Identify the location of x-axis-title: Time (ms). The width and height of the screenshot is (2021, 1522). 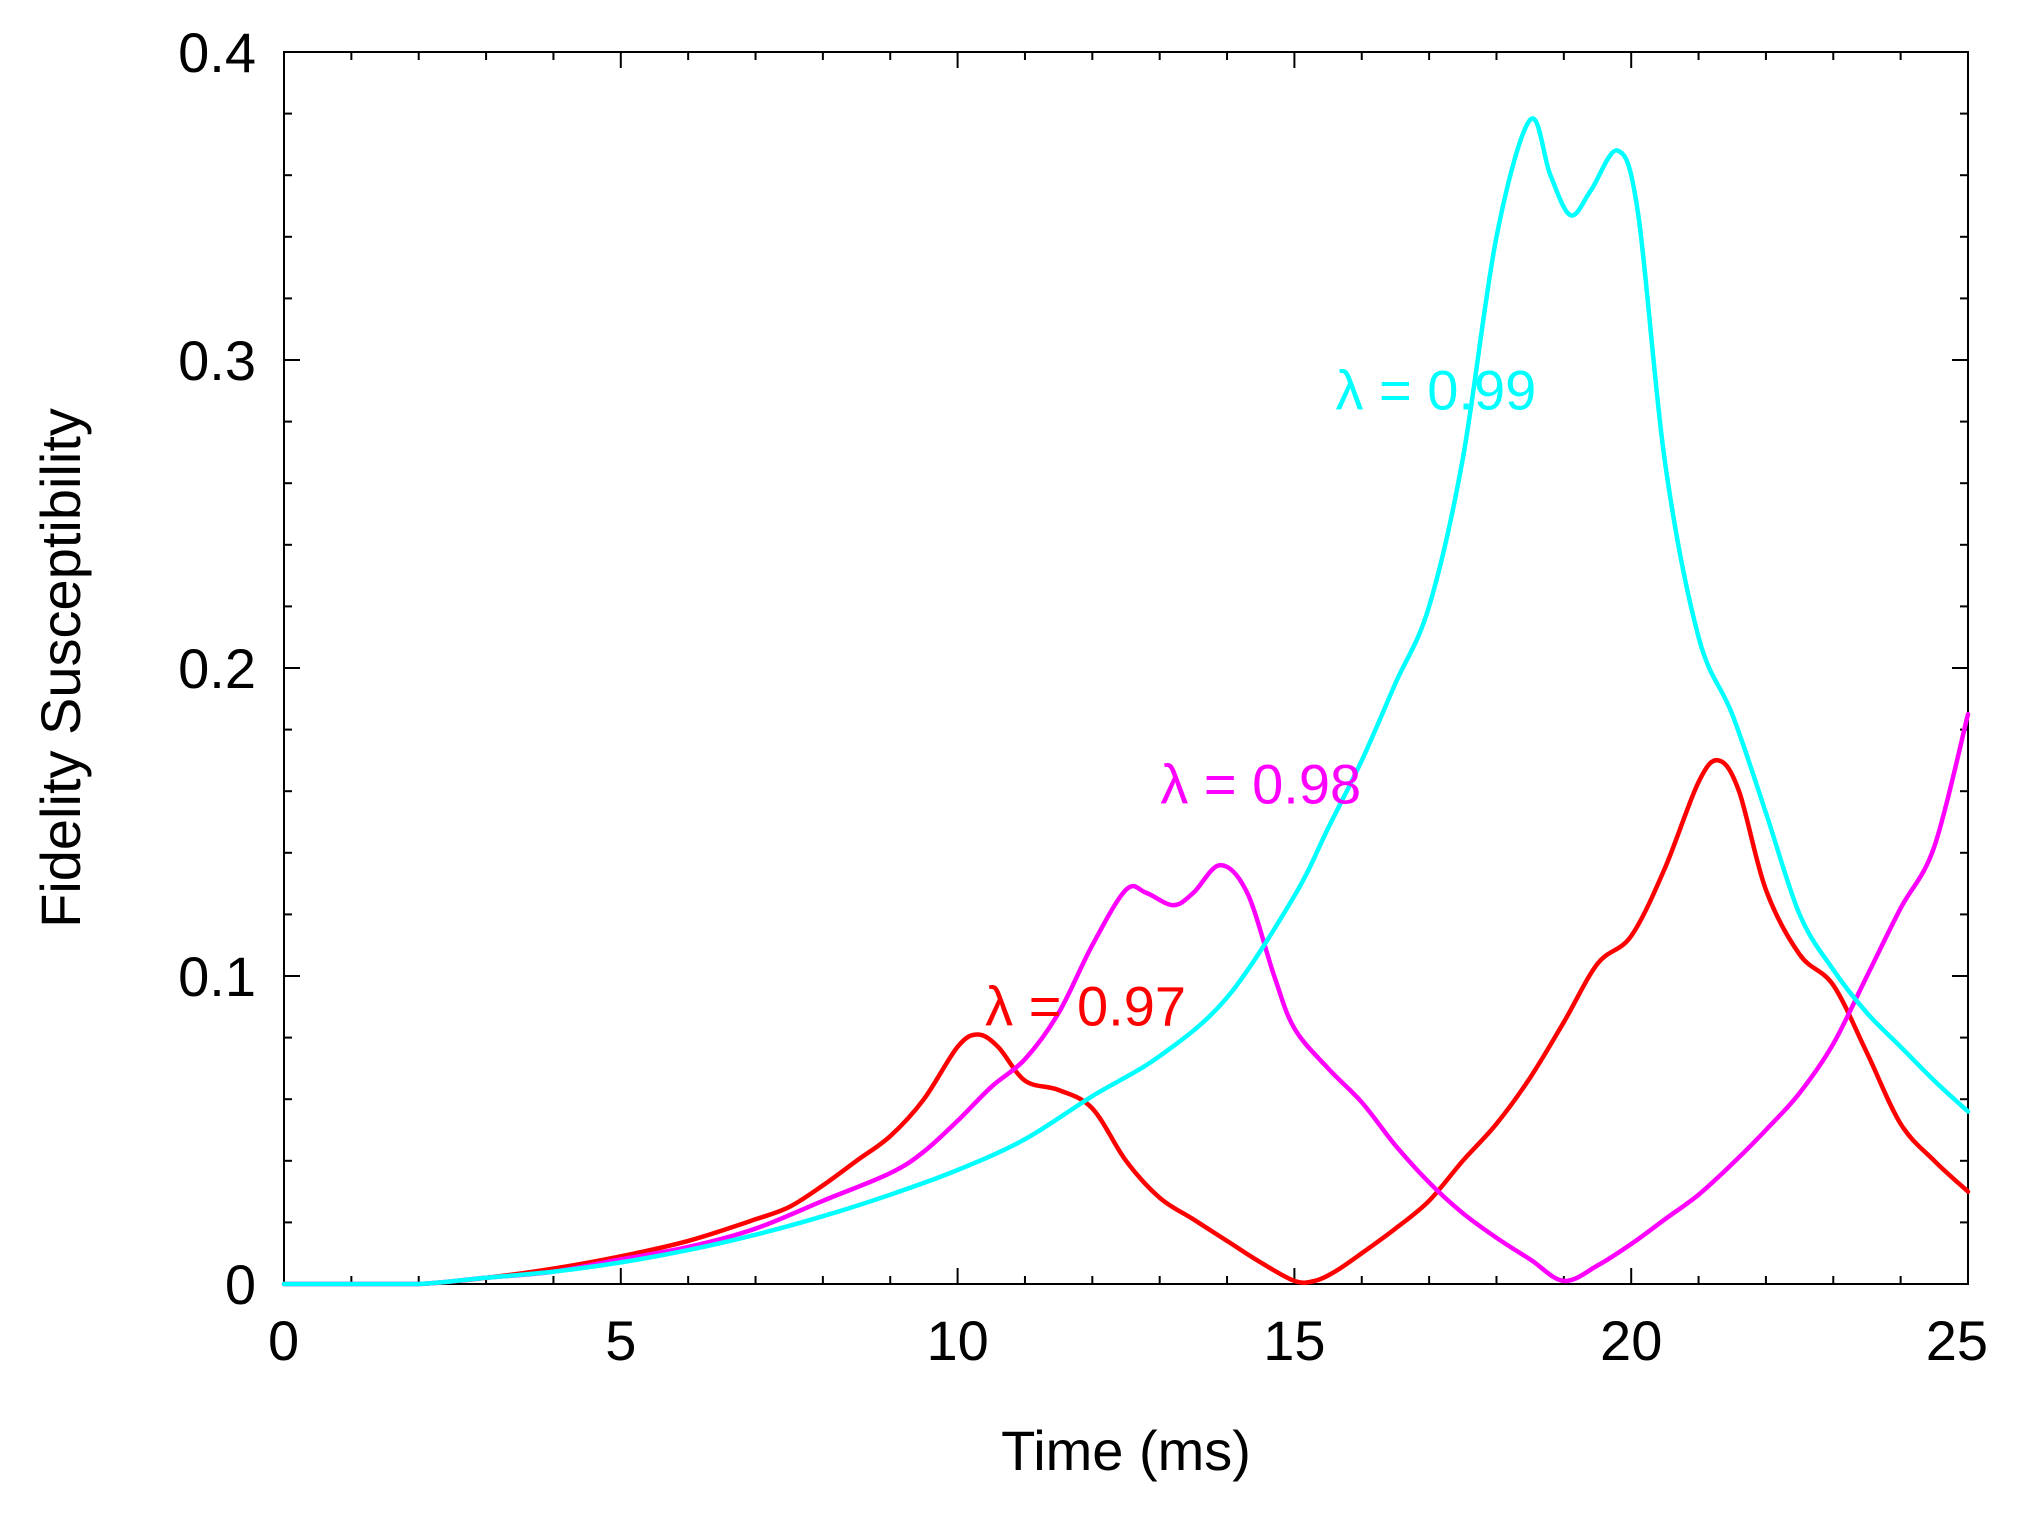
(1126, 1450).